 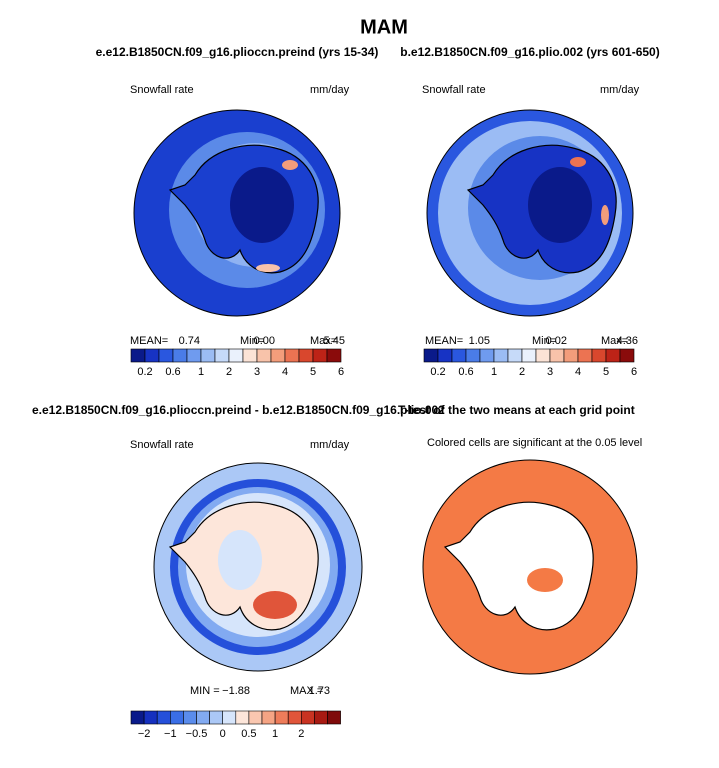 What do you see at coordinates (223, 734) in the screenshot?
I see `colorbar-label: 0` at bounding box center [223, 734].